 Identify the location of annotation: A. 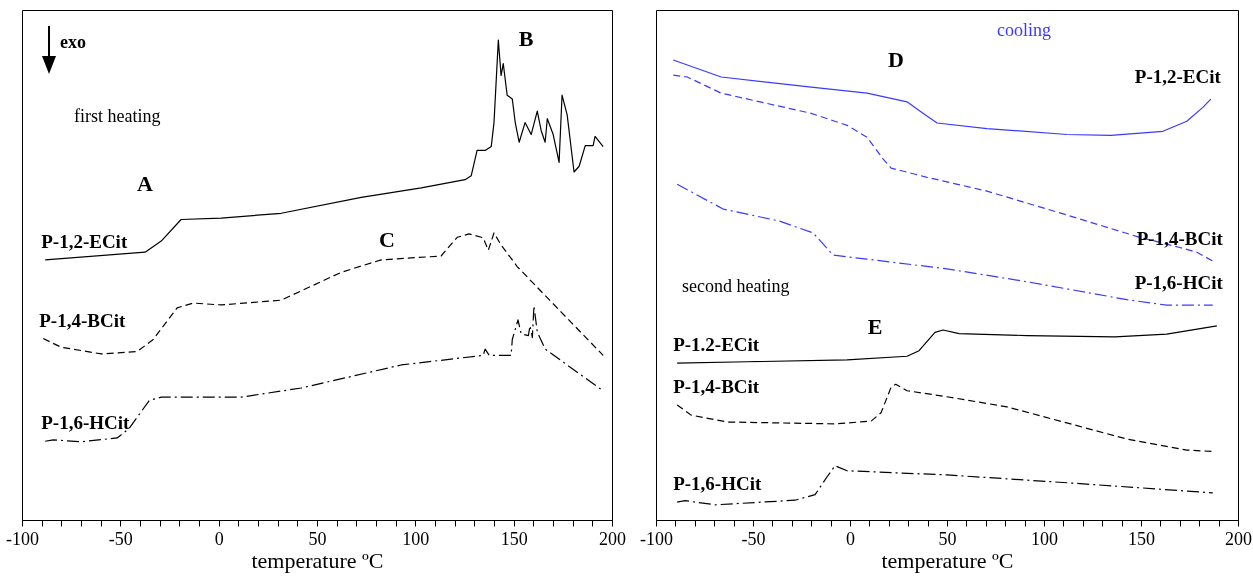
(145, 183).